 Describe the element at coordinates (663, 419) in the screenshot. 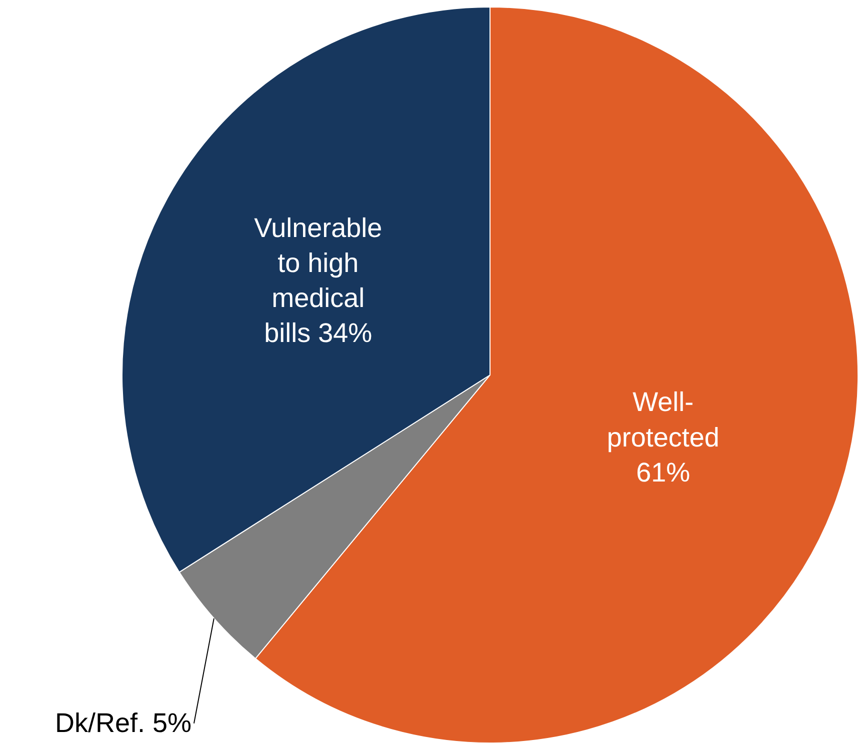

I see `slice-label: Well- protected` at that location.